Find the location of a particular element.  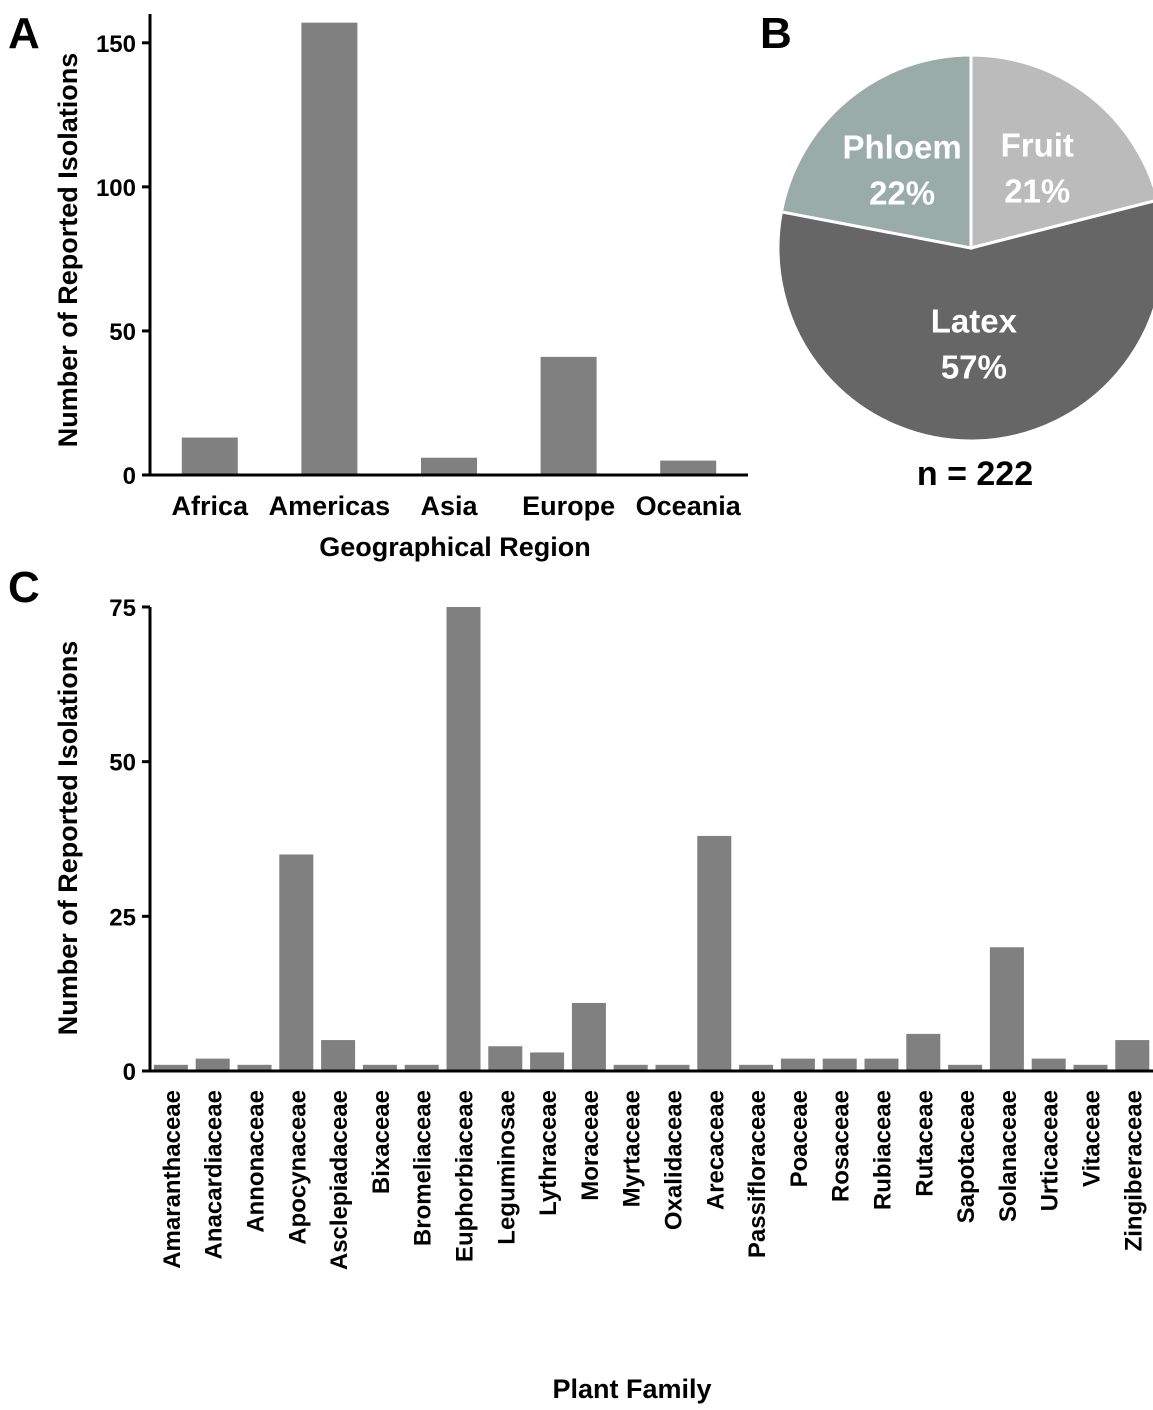

y-tick-label: 75 is located at coordinates (122, 608).